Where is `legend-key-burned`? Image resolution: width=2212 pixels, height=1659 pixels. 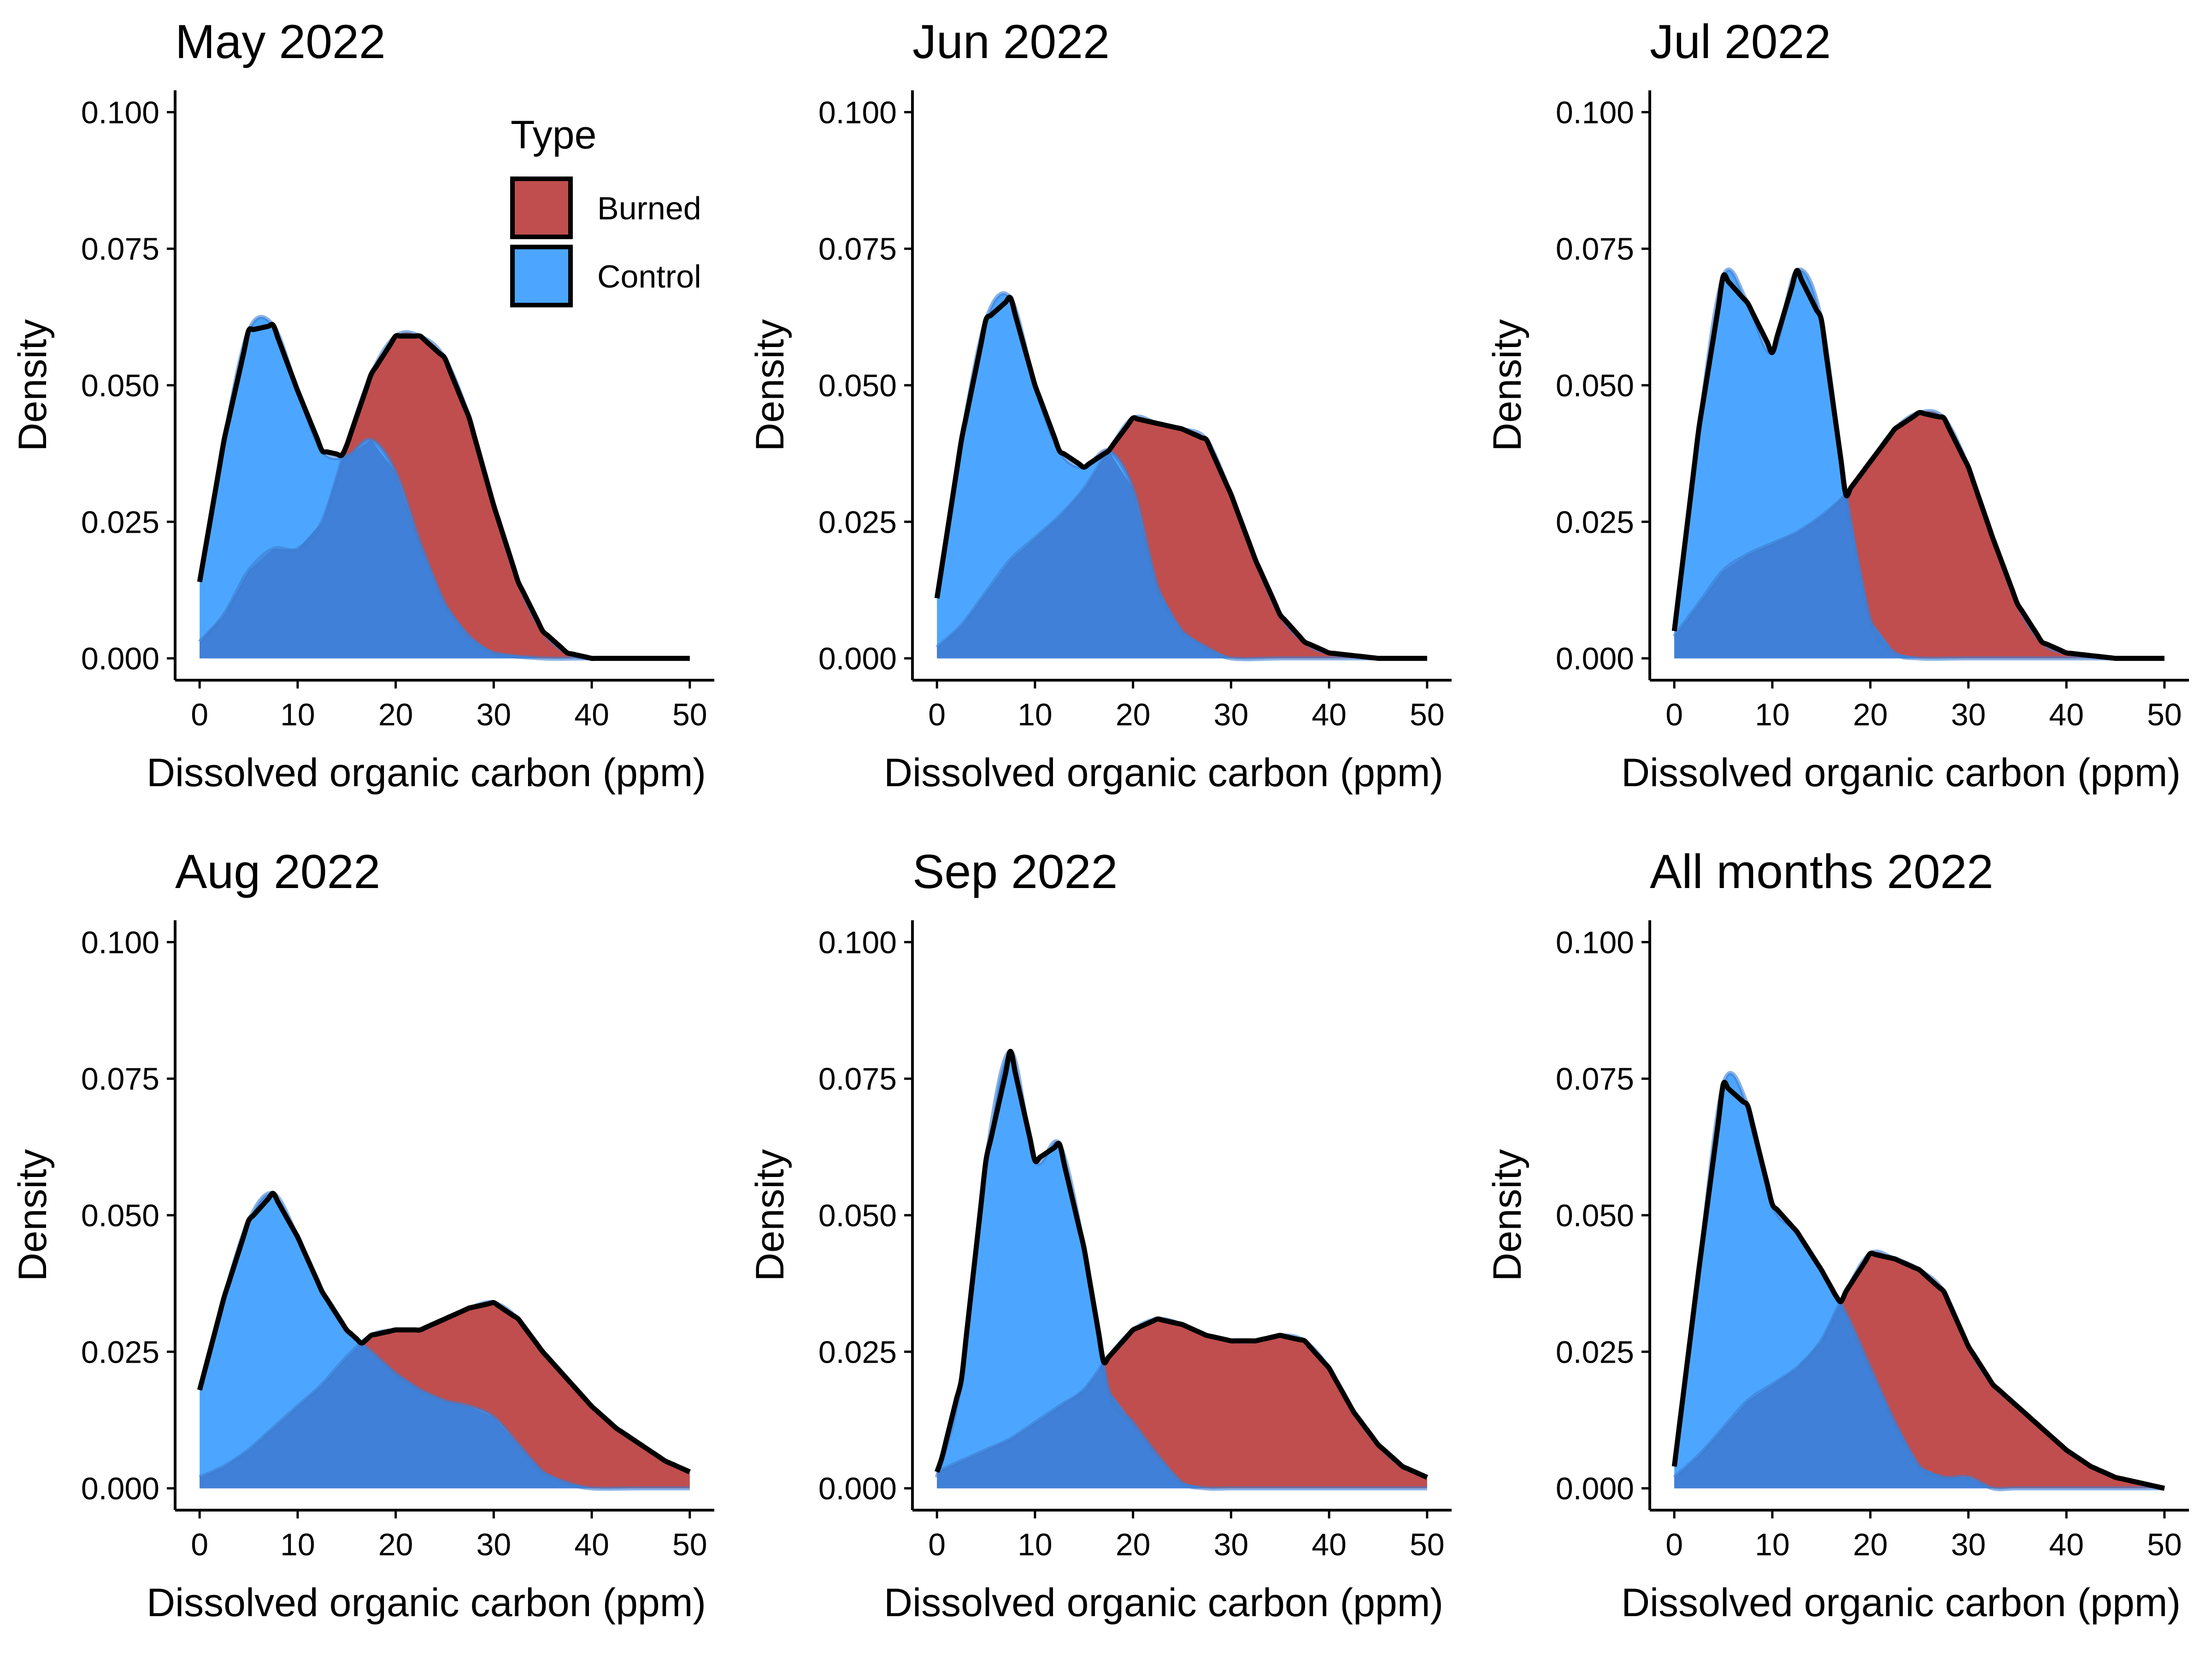
legend-key-burned is located at coordinates (541, 207).